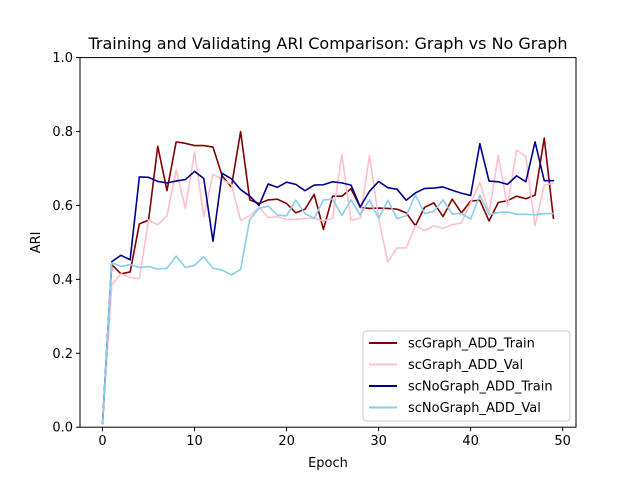 Image resolution: width=640 pixels, height=480 pixels. I want to click on legend-label-1: scGraph_ADD_Train, so click(471, 344).